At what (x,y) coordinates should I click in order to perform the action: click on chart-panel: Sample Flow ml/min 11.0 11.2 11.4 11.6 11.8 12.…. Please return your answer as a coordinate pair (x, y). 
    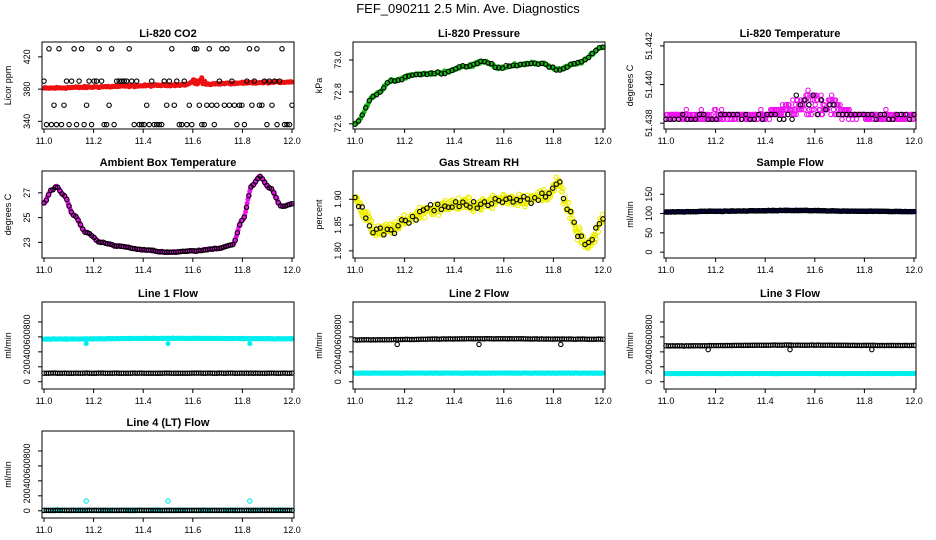
    Looking at the image, I should click on (774, 216).